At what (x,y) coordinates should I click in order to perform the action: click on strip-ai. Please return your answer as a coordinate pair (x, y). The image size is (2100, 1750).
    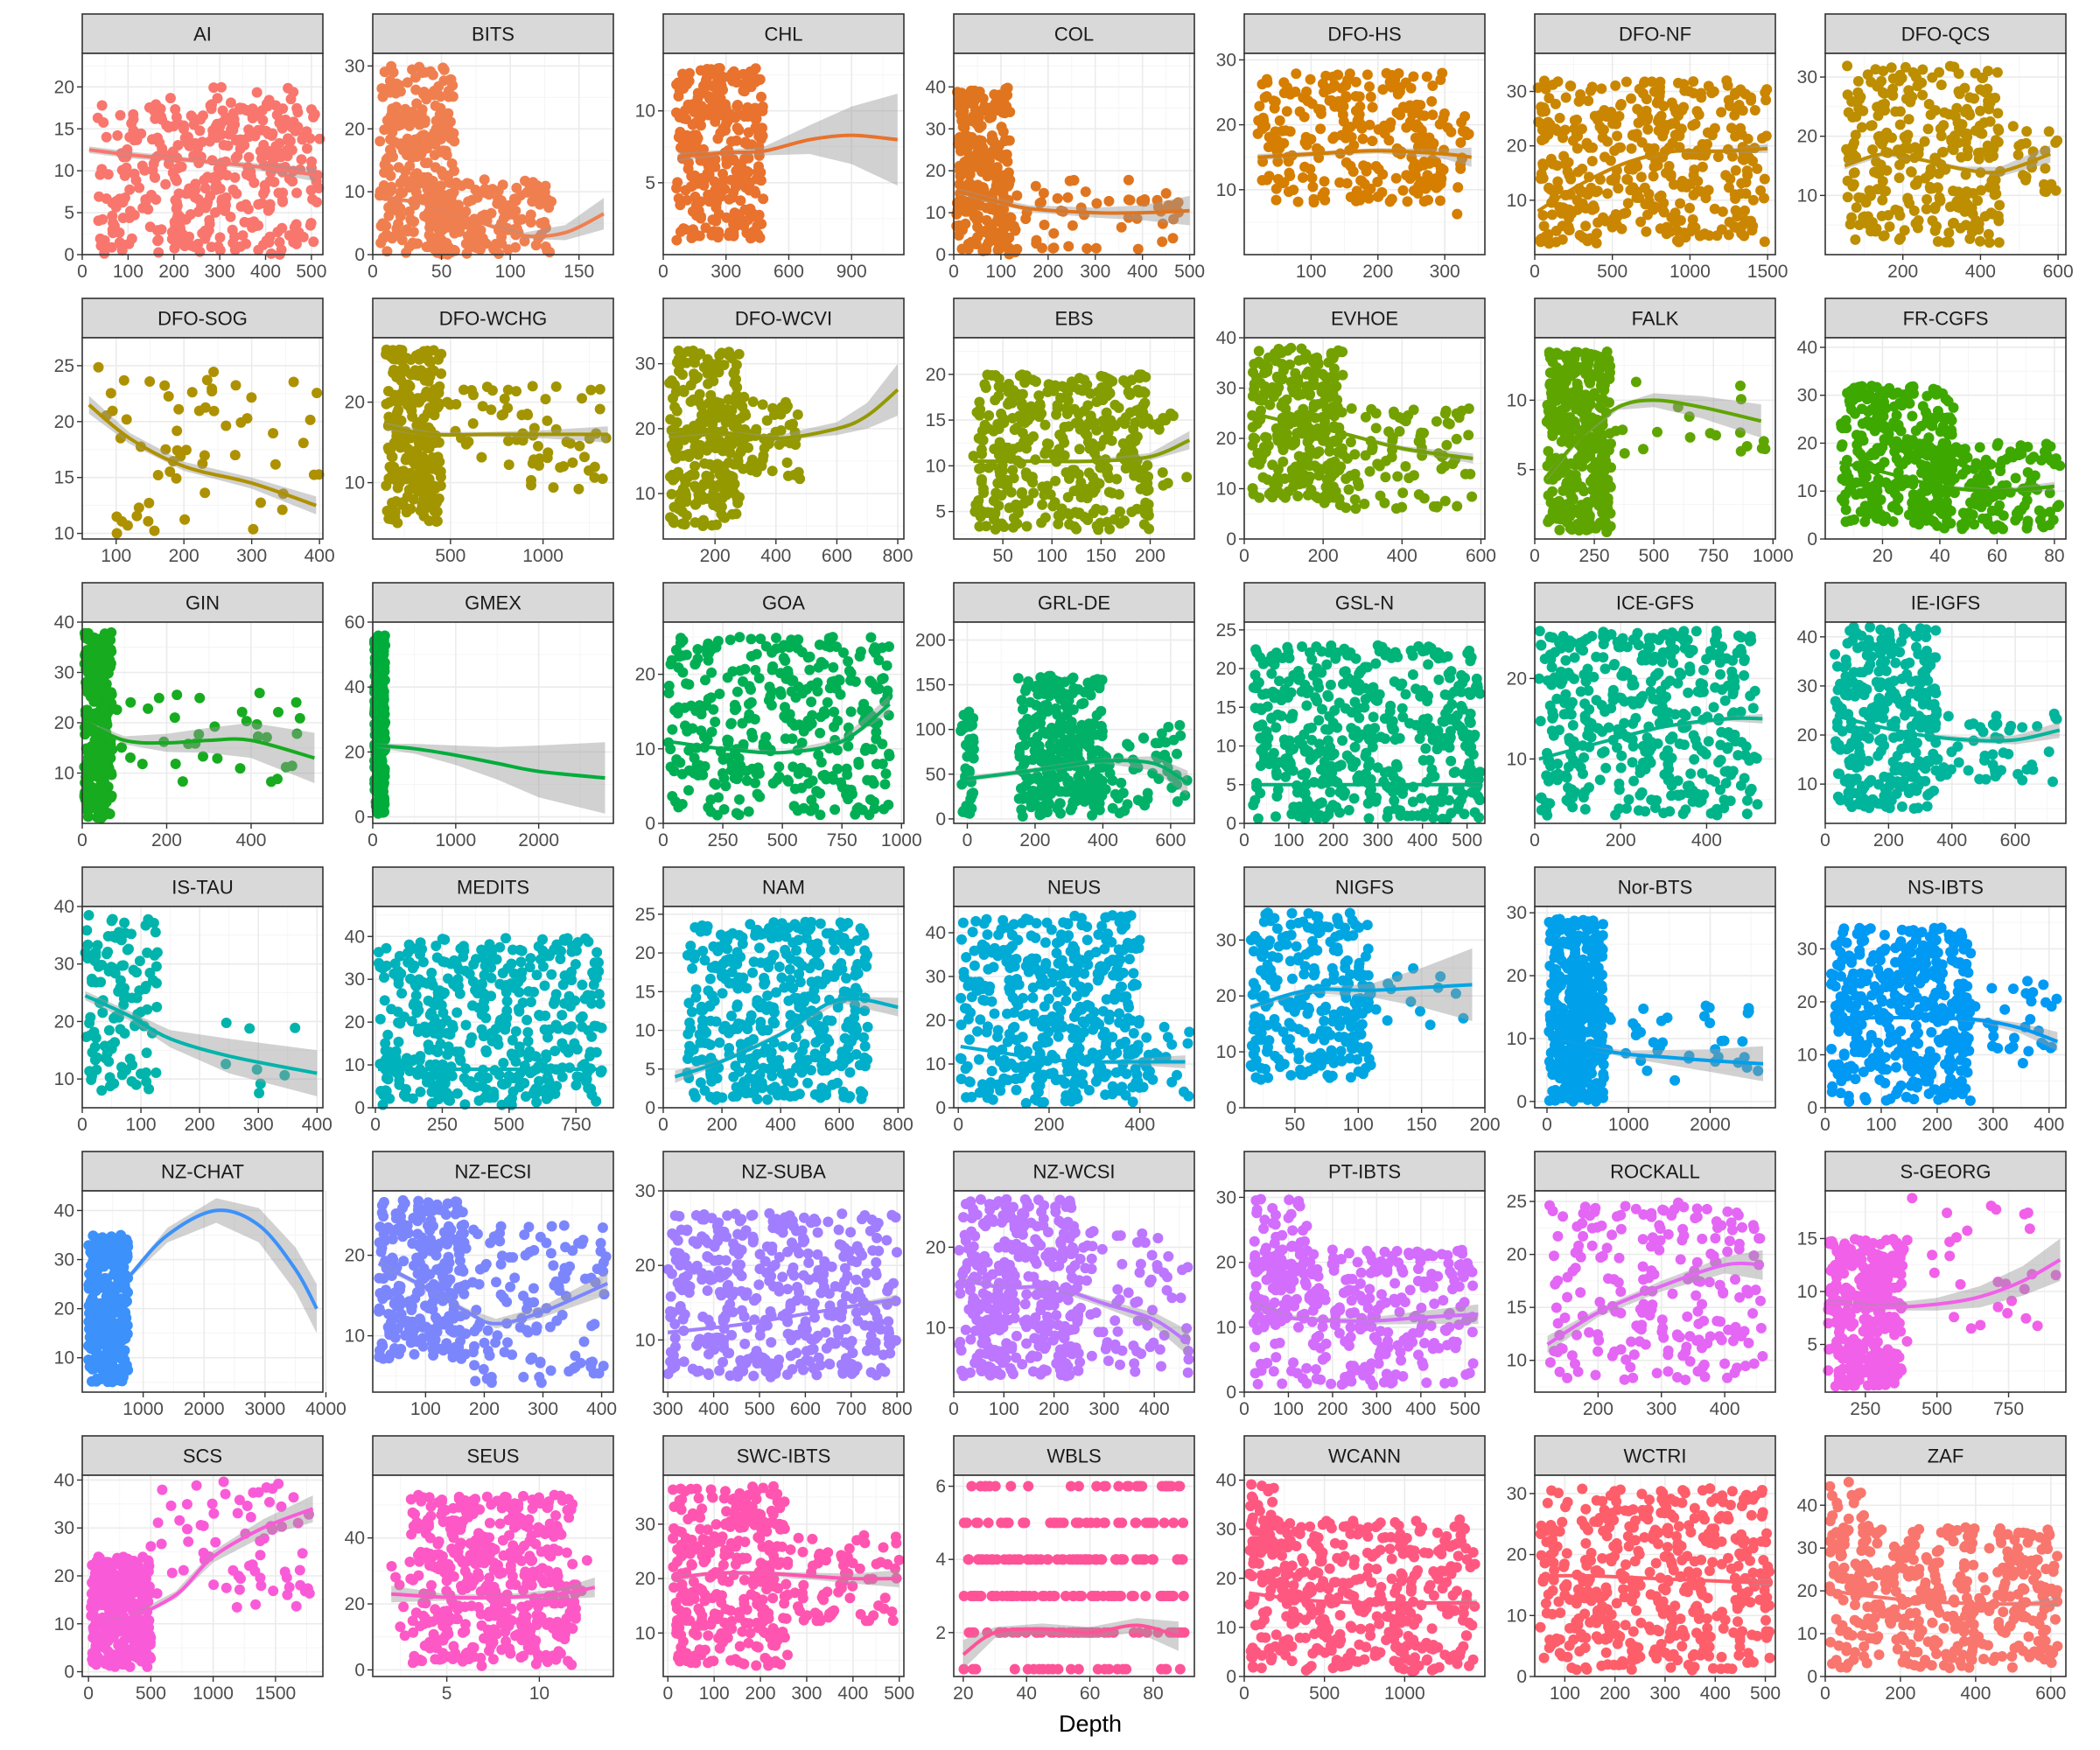
    Looking at the image, I should click on (202, 33).